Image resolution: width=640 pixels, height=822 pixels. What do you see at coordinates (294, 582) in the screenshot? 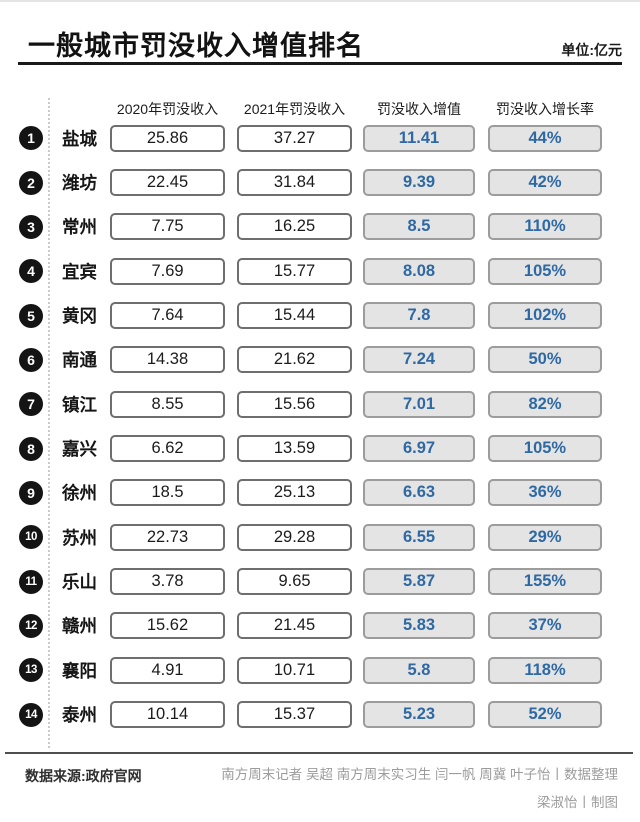
I see `value-2021: 9.65` at bounding box center [294, 582].